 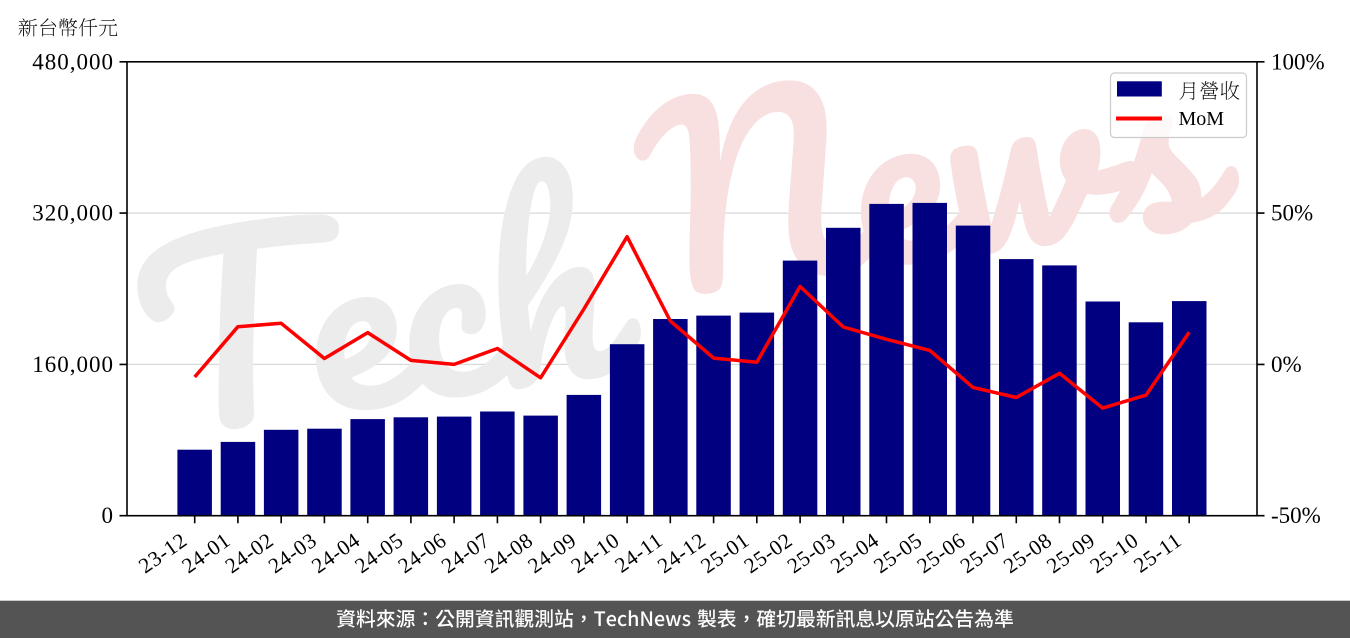 What do you see at coordinates (73, 213) in the screenshot?
I see `svg-text: 320,000` at bounding box center [73, 213].